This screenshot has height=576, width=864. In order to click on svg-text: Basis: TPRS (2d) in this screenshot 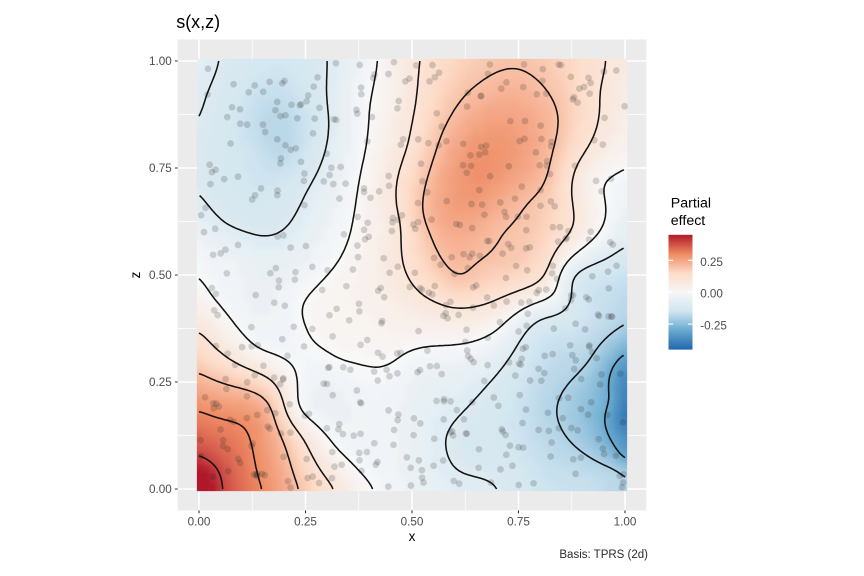, I will do `click(603, 555)`.